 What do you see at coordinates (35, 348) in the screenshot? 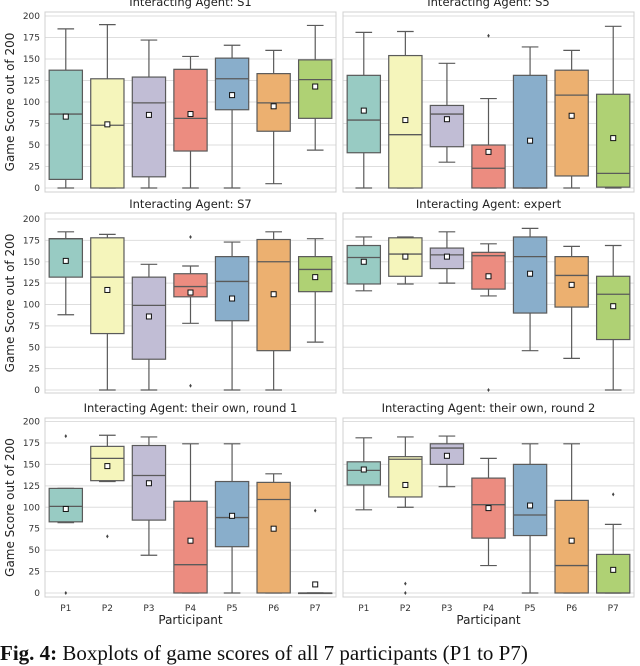
I see `y-tick-label: 50` at bounding box center [35, 348].